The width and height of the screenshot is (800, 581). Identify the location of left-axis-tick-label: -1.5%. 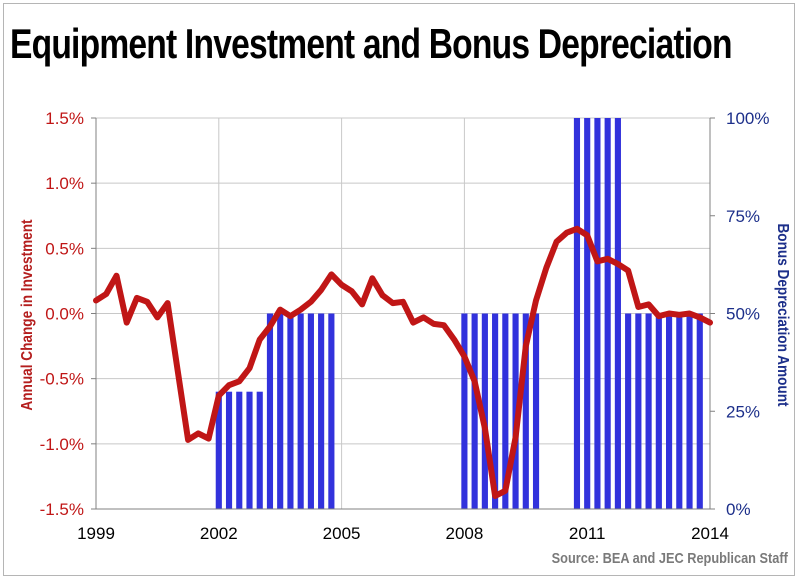
(62, 509).